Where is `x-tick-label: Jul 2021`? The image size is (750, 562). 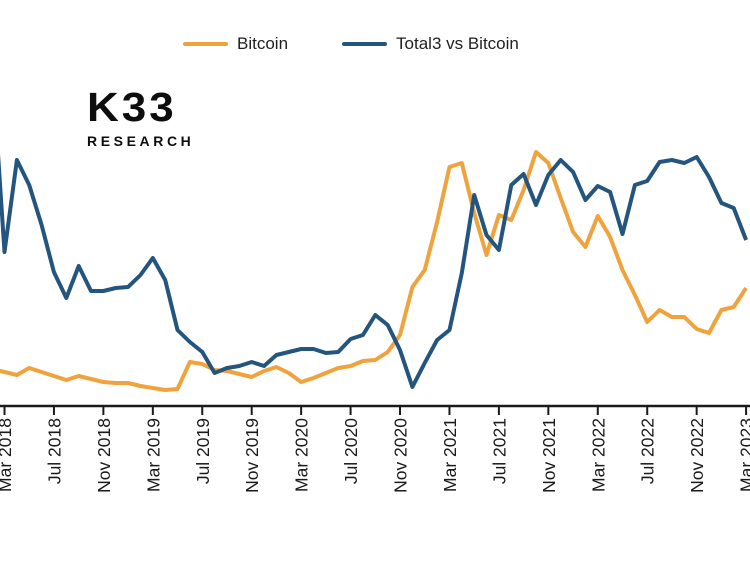 x-tick-label: Jul 2021 is located at coordinates (499, 451).